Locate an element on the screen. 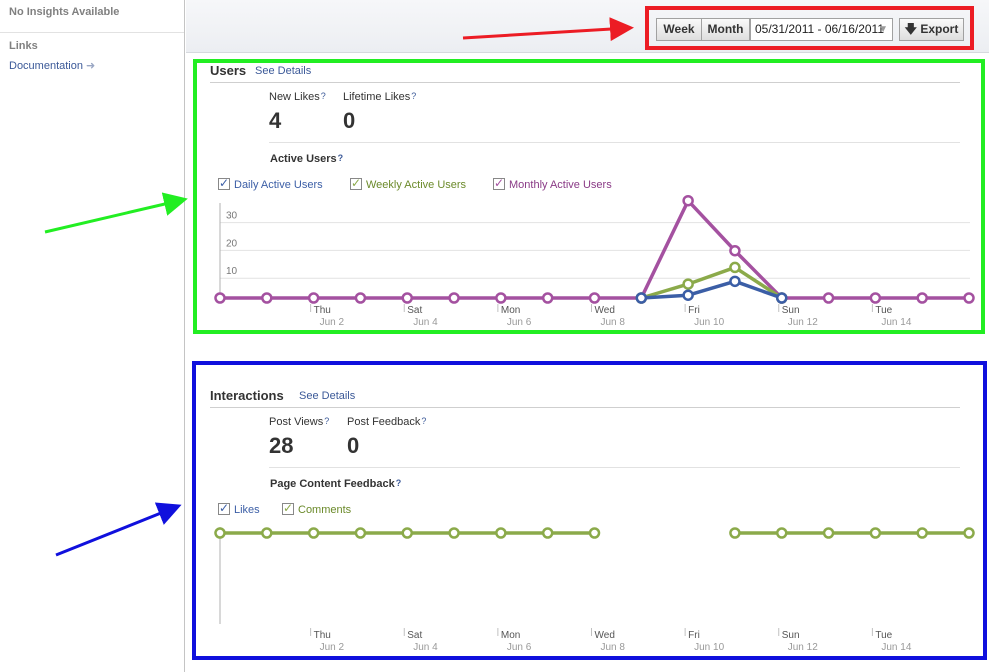  series-1-line is located at coordinates (711, 282).